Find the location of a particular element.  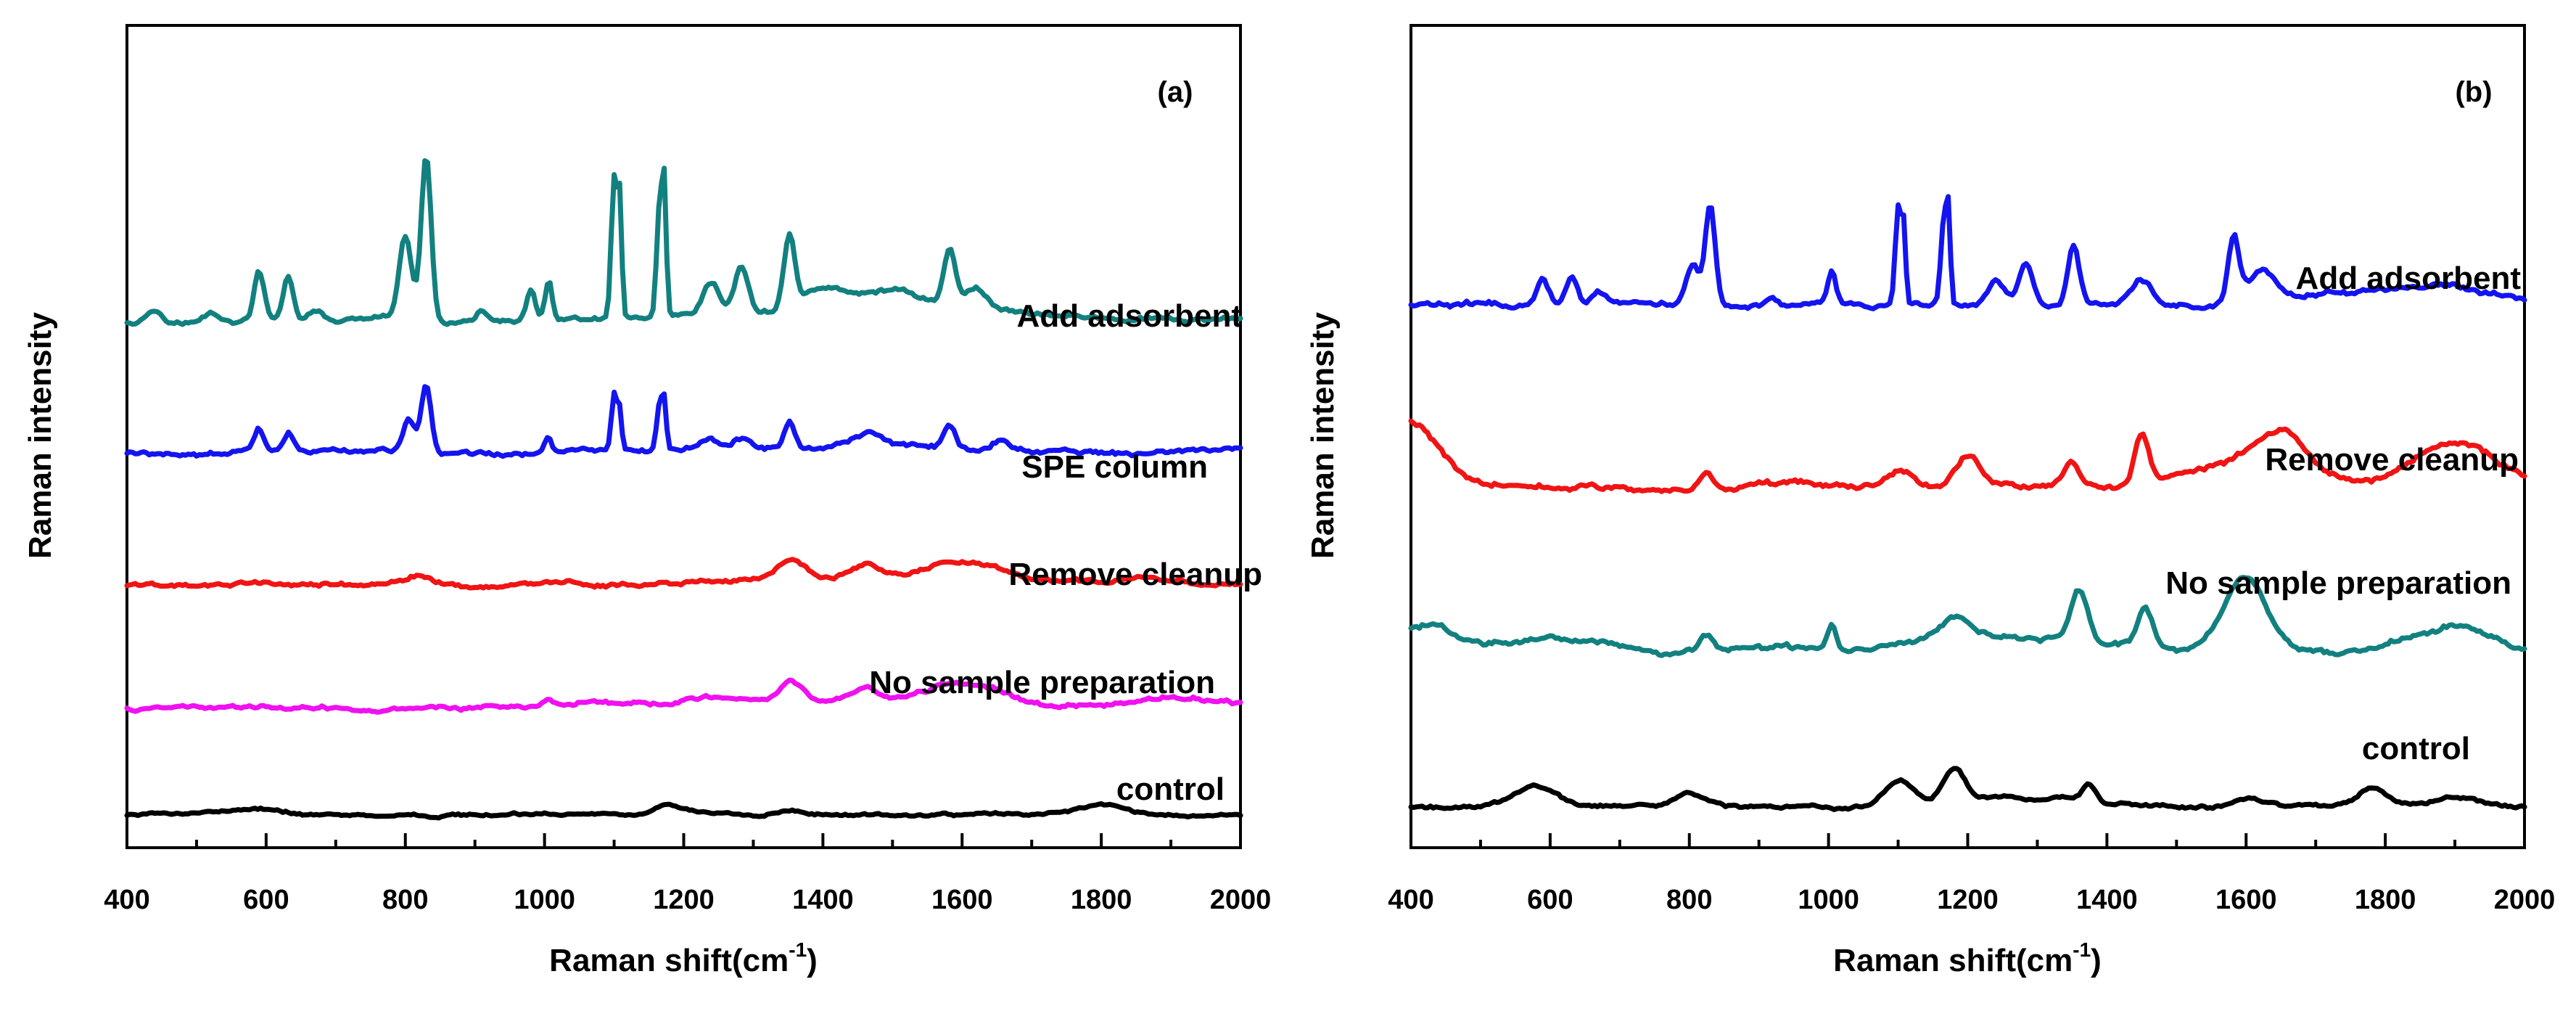

panel-a-y-axis-title: Raman intensity is located at coordinates (40, 435).